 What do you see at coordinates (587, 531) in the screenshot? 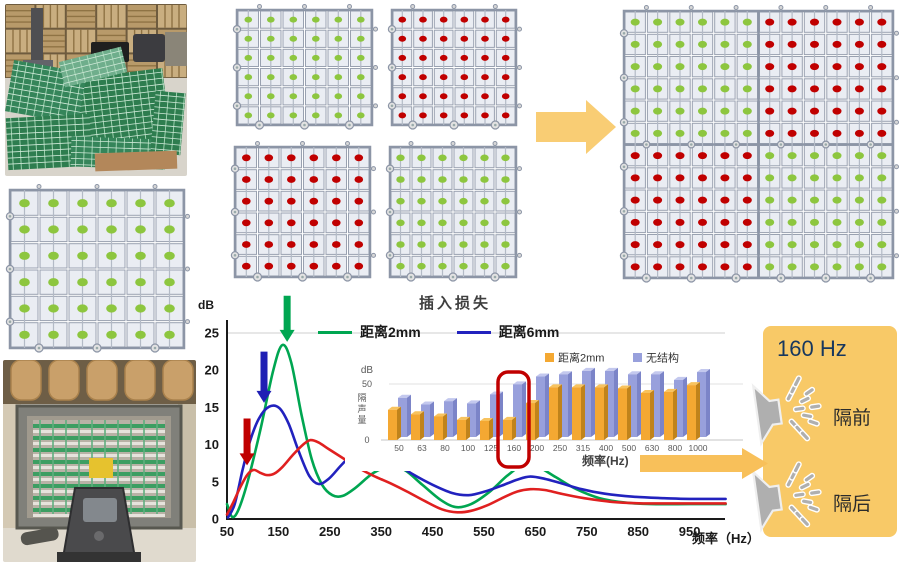
I see `svg-text: 750` at bounding box center [587, 531].